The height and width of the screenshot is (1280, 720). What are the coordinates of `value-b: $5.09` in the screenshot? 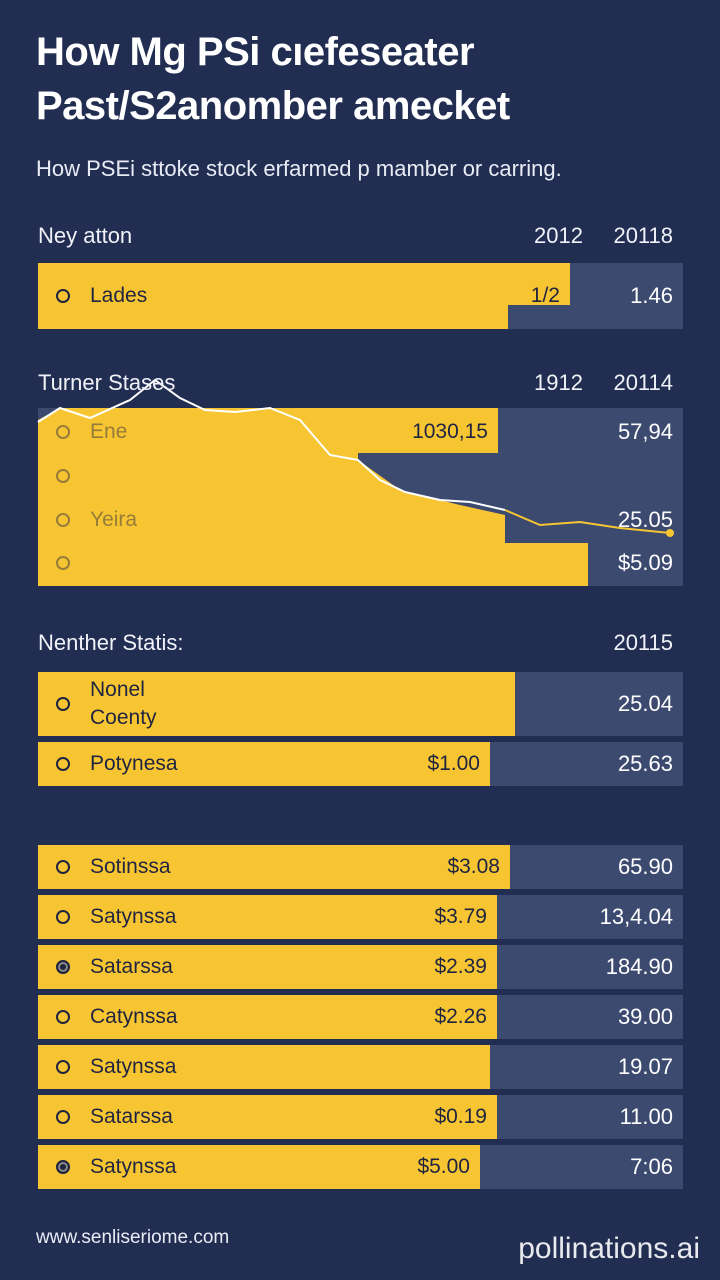 It's located at (645, 562).